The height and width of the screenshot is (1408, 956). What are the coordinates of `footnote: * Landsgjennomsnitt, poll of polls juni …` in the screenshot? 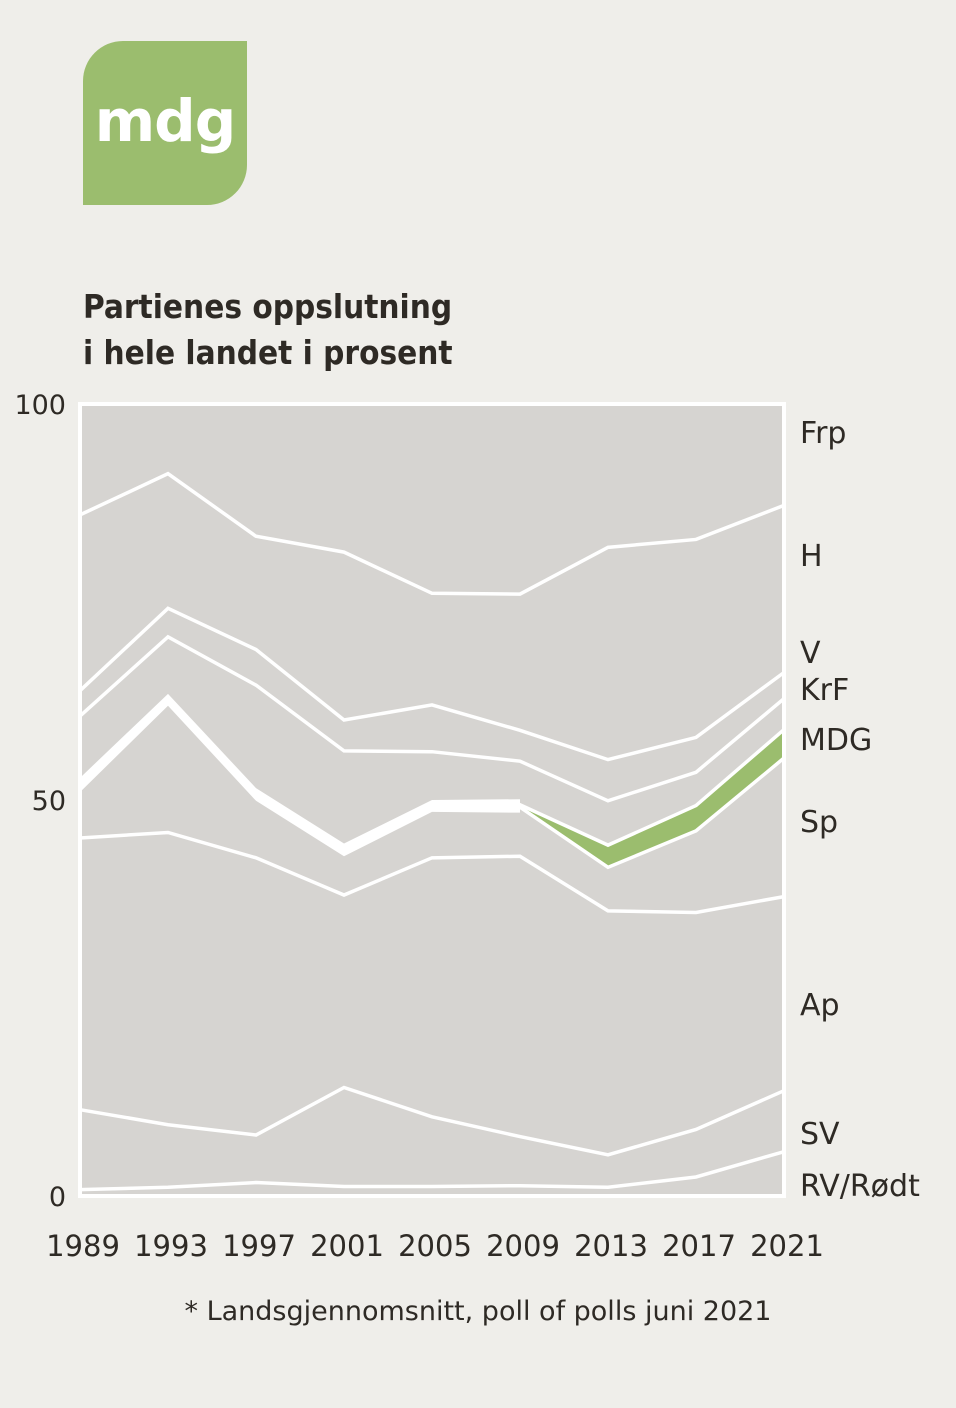 It's located at (478, 1311).